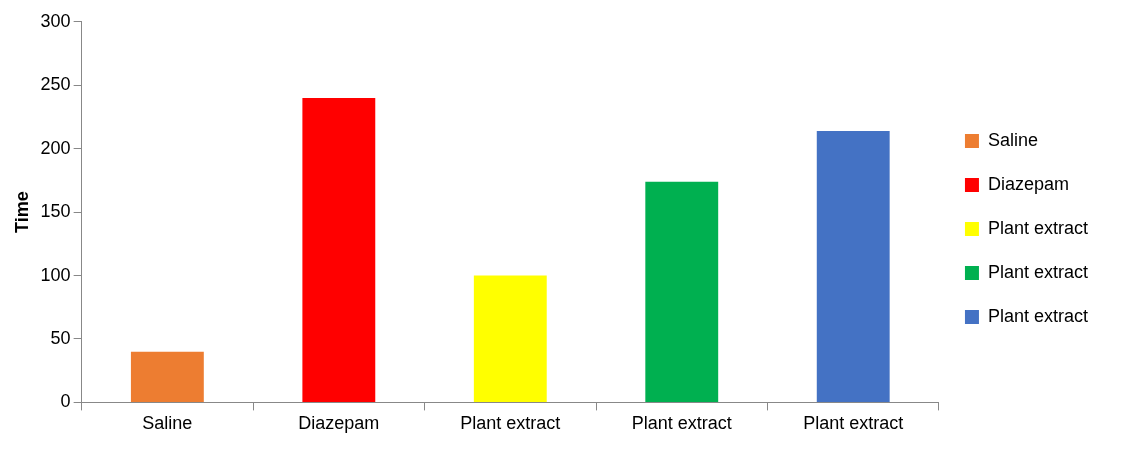 Image resolution: width=1125 pixels, height=450 pixels. I want to click on x-tick-label: Saline, so click(167, 423).